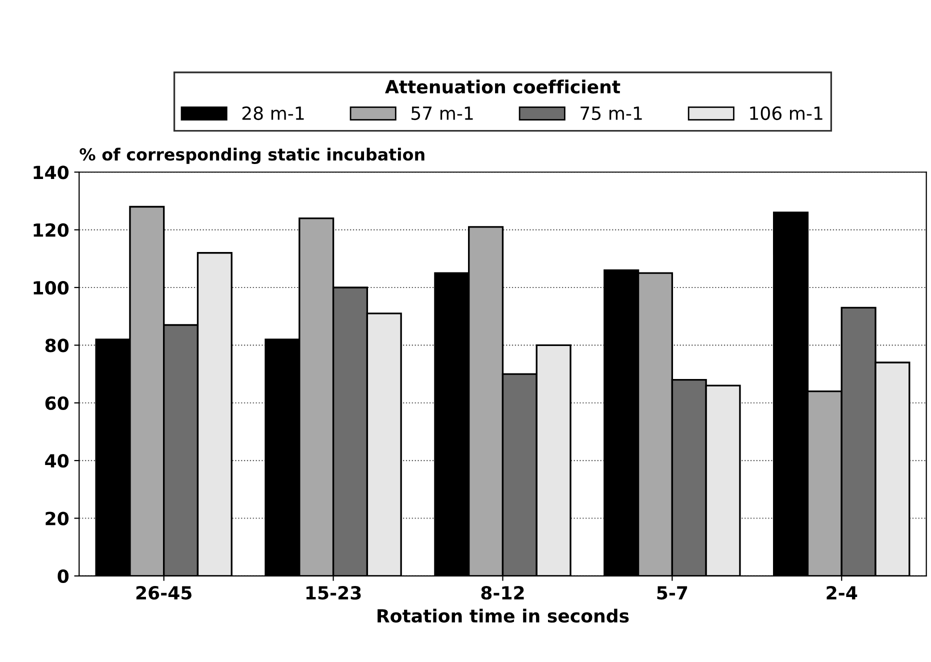 The image size is (931, 662). What do you see at coordinates (51, 287) in the screenshot?
I see `y-tick-label: 100` at bounding box center [51, 287].